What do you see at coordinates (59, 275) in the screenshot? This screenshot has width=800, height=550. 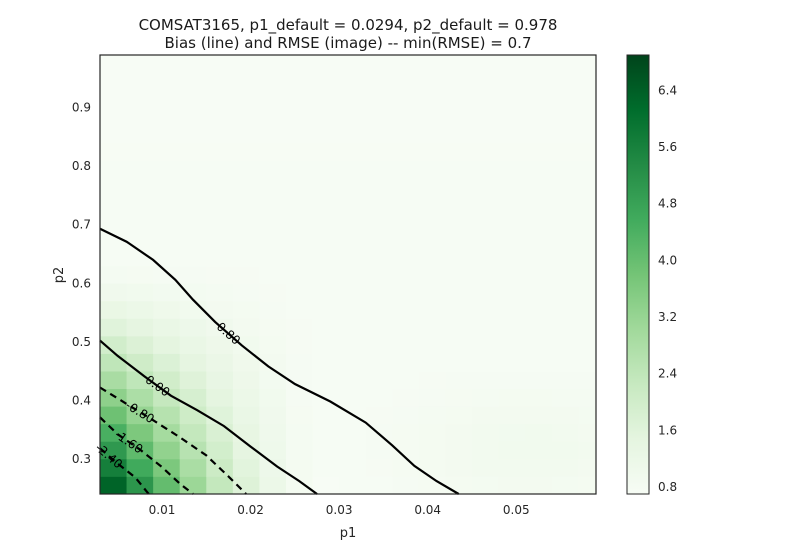 I see `y-axis-label: p2` at bounding box center [59, 275].